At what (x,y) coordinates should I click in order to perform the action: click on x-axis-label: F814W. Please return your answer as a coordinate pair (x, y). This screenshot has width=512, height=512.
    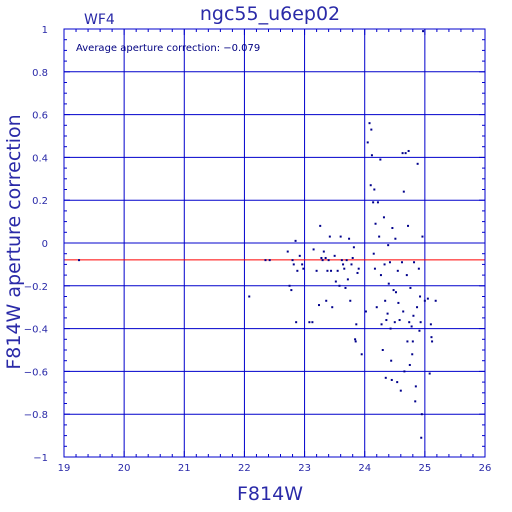
    Looking at the image, I should click on (270, 494).